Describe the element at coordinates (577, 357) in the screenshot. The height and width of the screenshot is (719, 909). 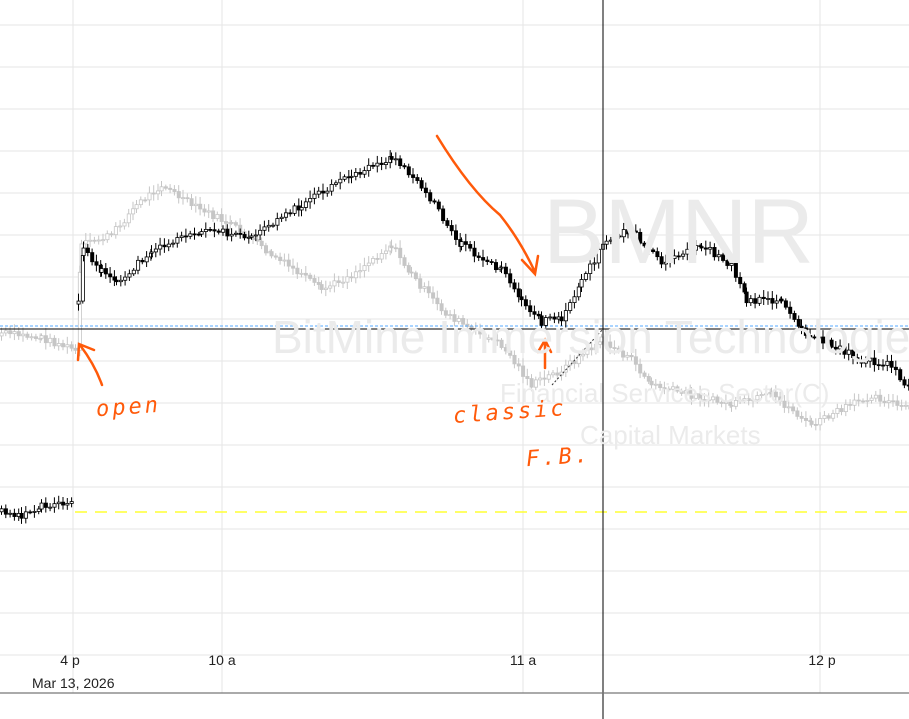
I see `trend-line` at that location.